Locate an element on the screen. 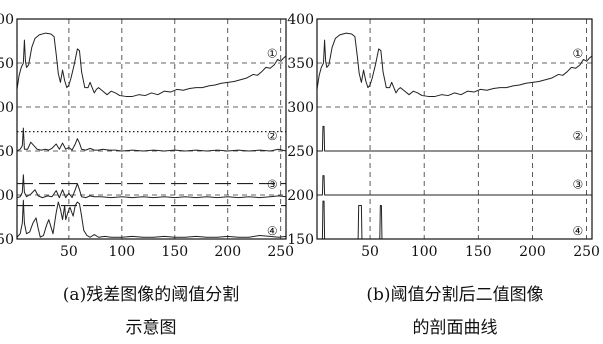  series-line-residual_lower is located at coordinates (151, 186).